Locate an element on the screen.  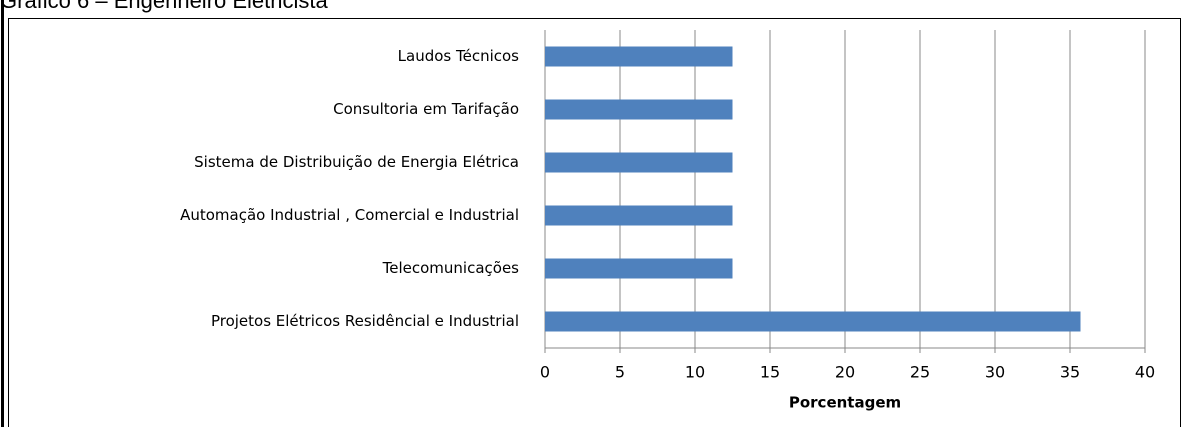
chart-title: Gráfico 6 – Engenheiro Eletricista is located at coordinates (164, 6).